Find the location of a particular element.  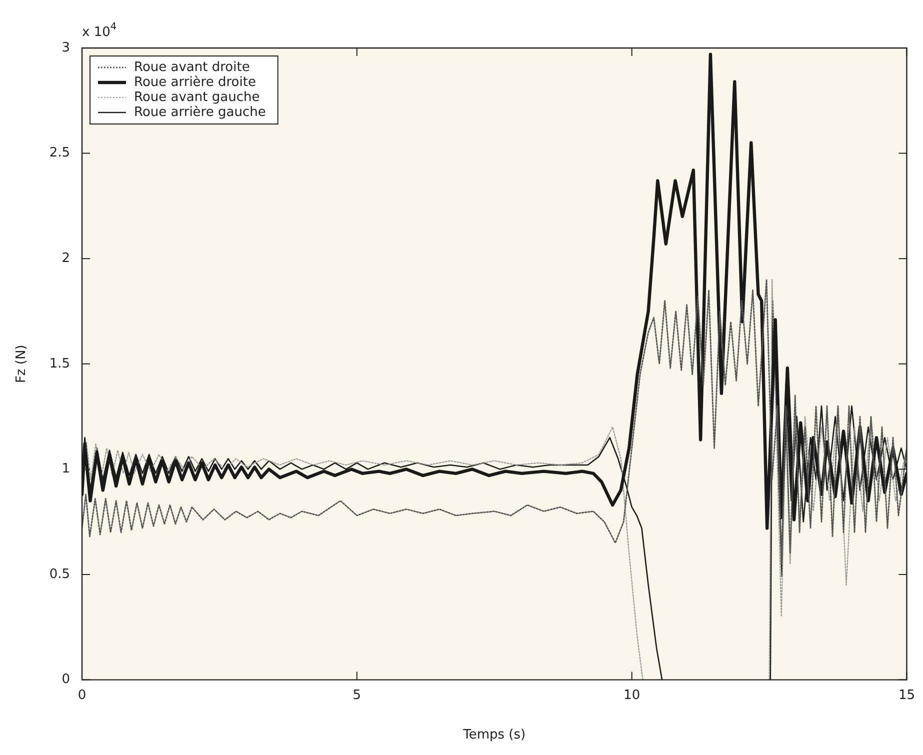

legend-label: Roue avant gauche is located at coordinates (197, 97).